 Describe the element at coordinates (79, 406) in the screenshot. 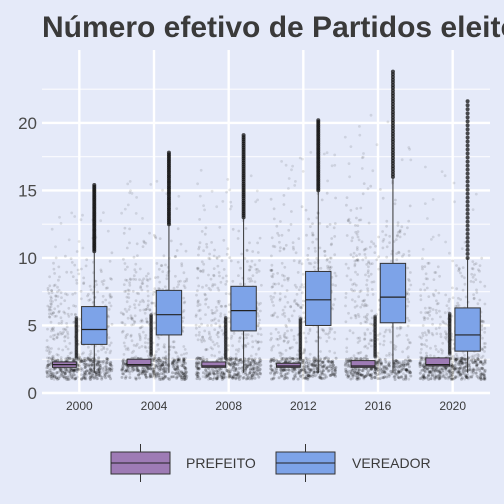

I see `x-tick-label: 2000` at that location.